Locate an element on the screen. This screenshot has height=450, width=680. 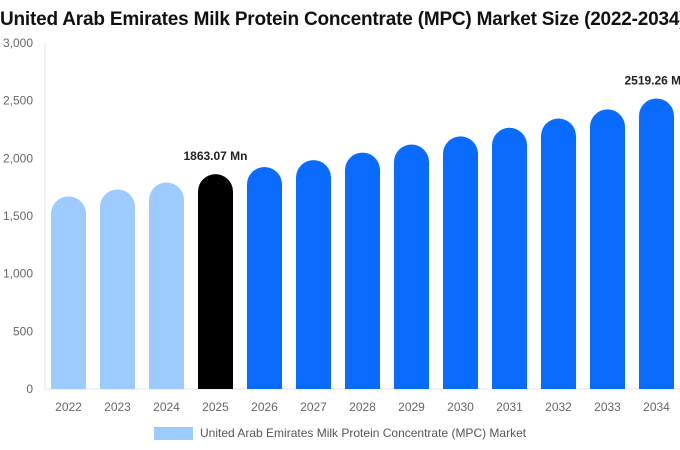
x-tick-label: 2031 is located at coordinates (509, 407).